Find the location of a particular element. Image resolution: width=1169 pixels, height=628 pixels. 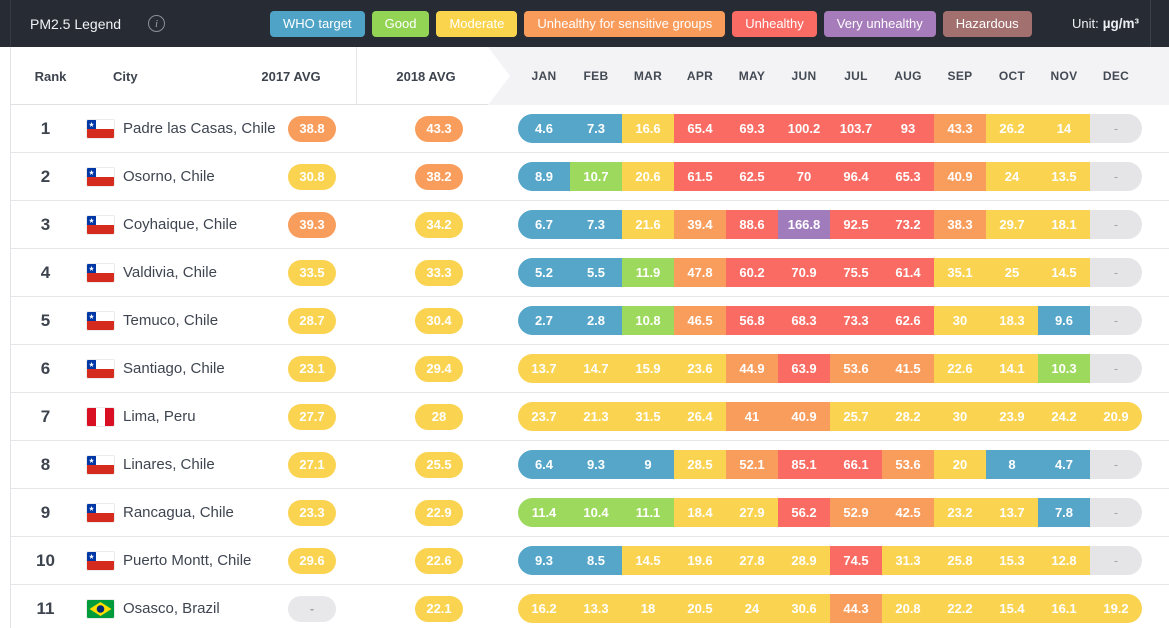

month-cell-jun: 28.9 is located at coordinates (804, 560).